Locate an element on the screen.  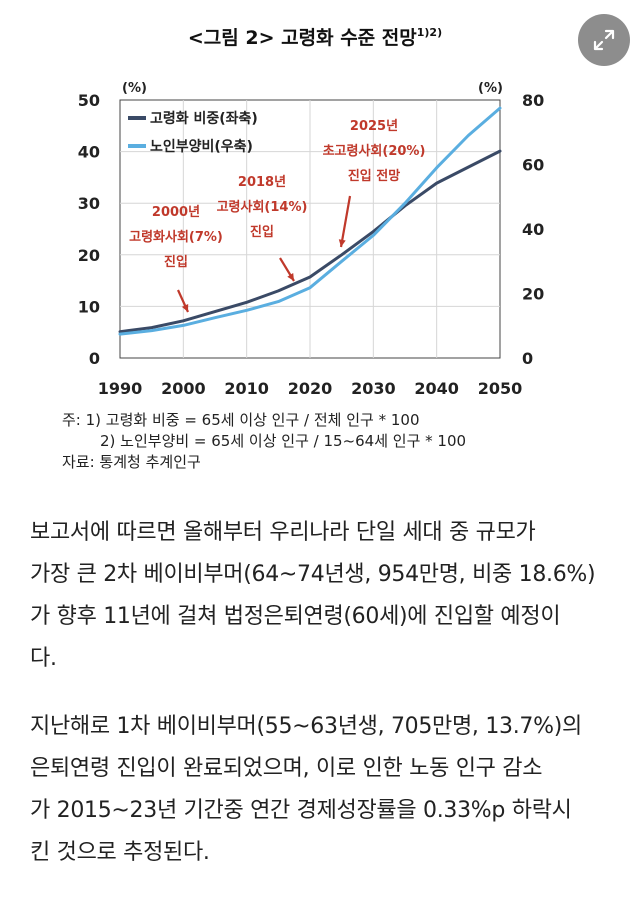
legend-label: 노인부양비(우축) is located at coordinates (201, 146).